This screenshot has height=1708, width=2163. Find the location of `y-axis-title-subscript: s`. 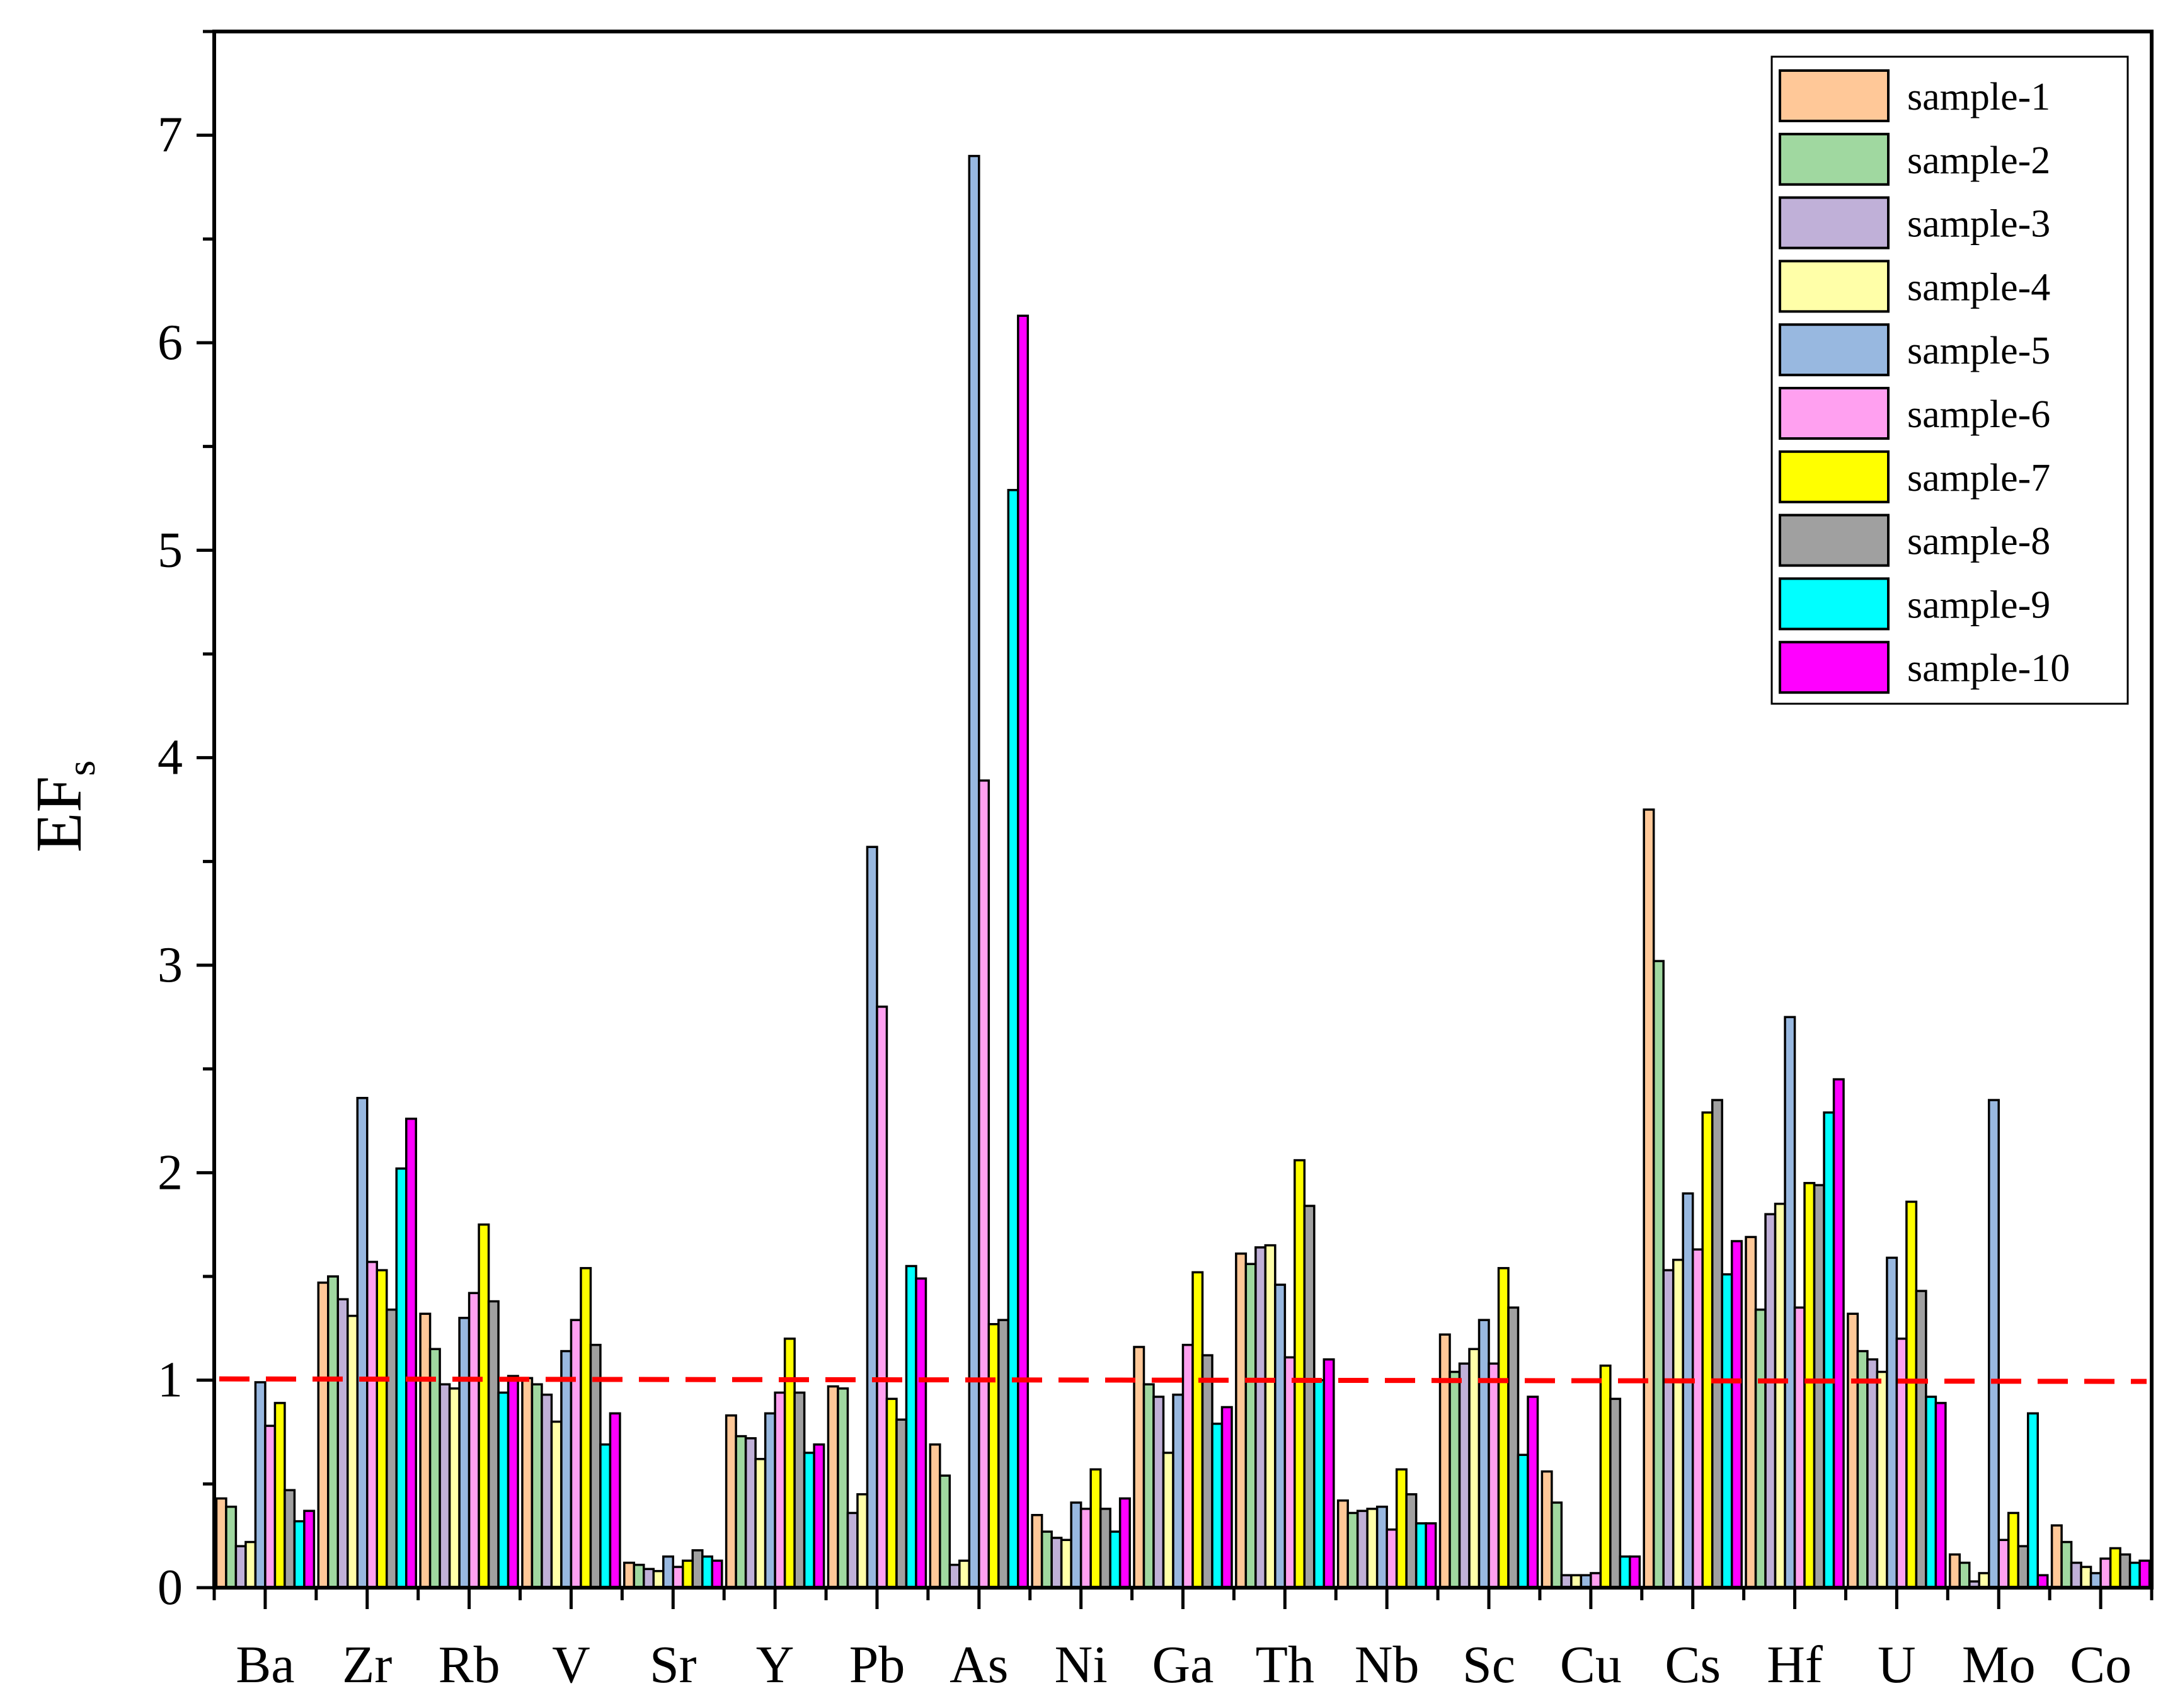

y-axis-title-subscript: s is located at coordinates (81, 768).